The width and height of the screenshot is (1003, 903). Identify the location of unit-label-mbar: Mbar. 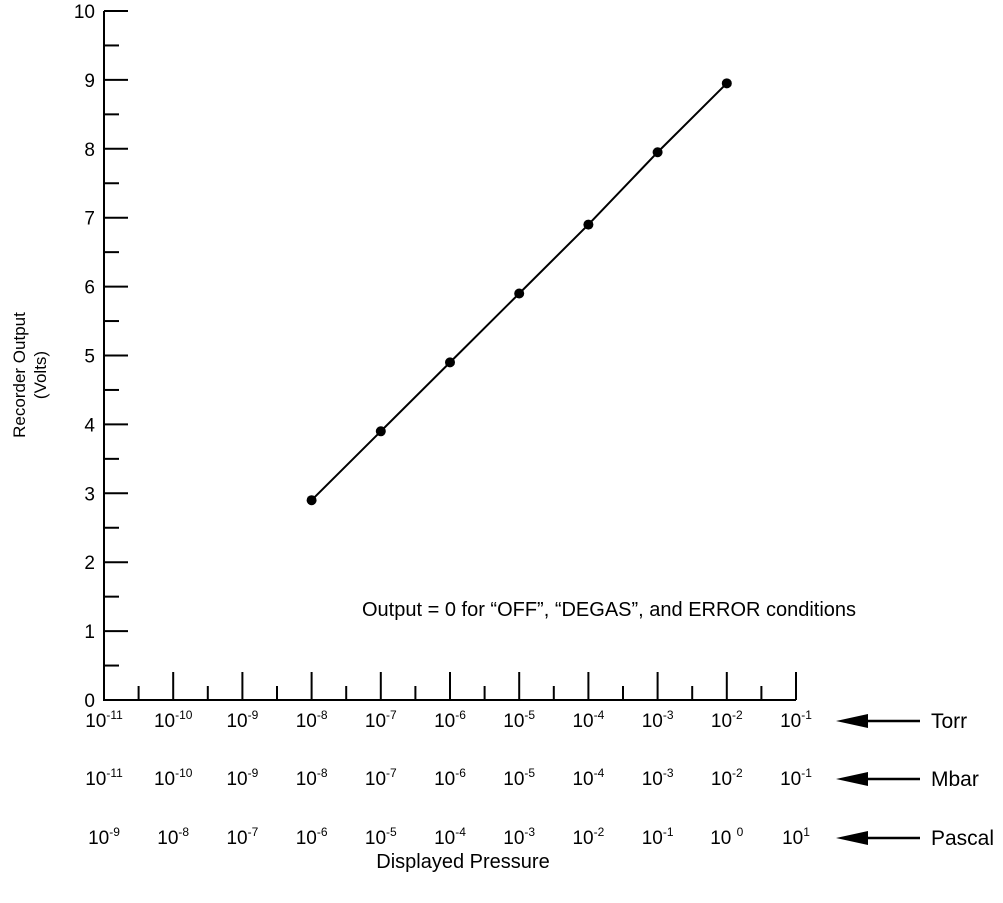
(955, 779).